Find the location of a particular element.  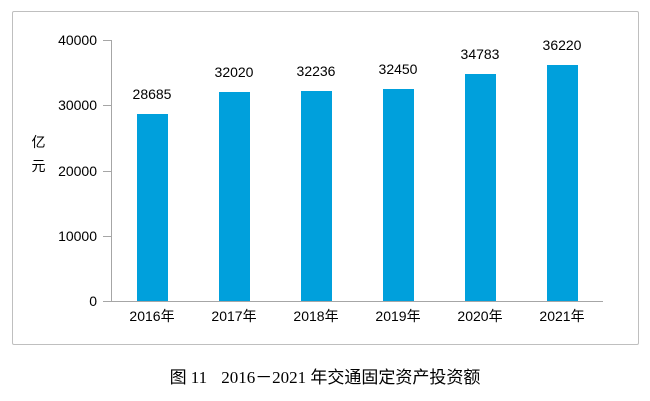

y-axis-line is located at coordinates (111, 171).